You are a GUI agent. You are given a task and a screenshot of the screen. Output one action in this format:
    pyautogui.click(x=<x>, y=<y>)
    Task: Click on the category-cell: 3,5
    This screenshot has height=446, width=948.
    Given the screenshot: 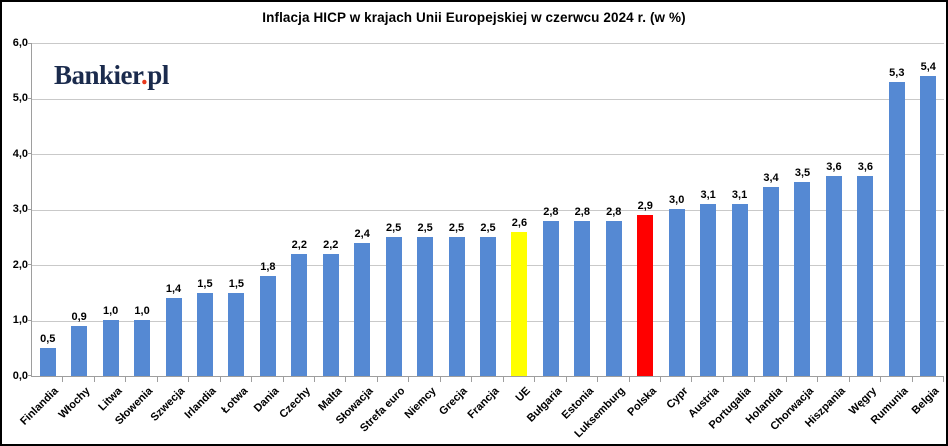 What is the action you would take?
    pyautogui.click(x=803, y=212)
    